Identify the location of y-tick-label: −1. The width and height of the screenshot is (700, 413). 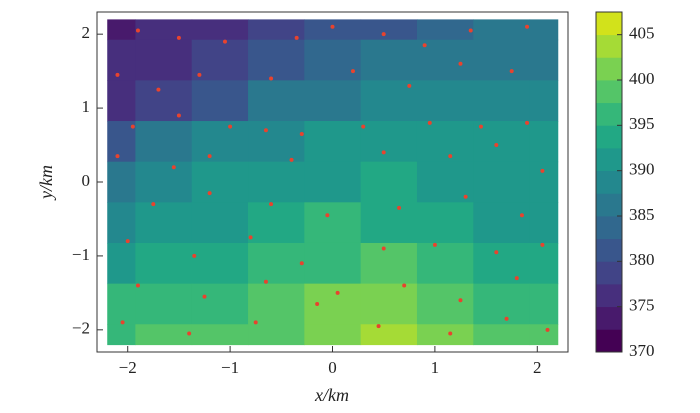
(81, 254).